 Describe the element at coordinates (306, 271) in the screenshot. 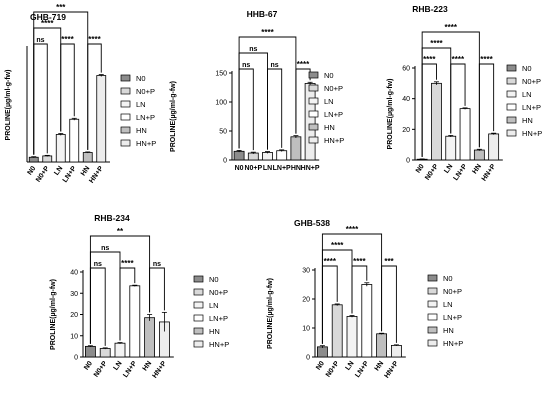

I see `y-tick-label: 30` at that location.